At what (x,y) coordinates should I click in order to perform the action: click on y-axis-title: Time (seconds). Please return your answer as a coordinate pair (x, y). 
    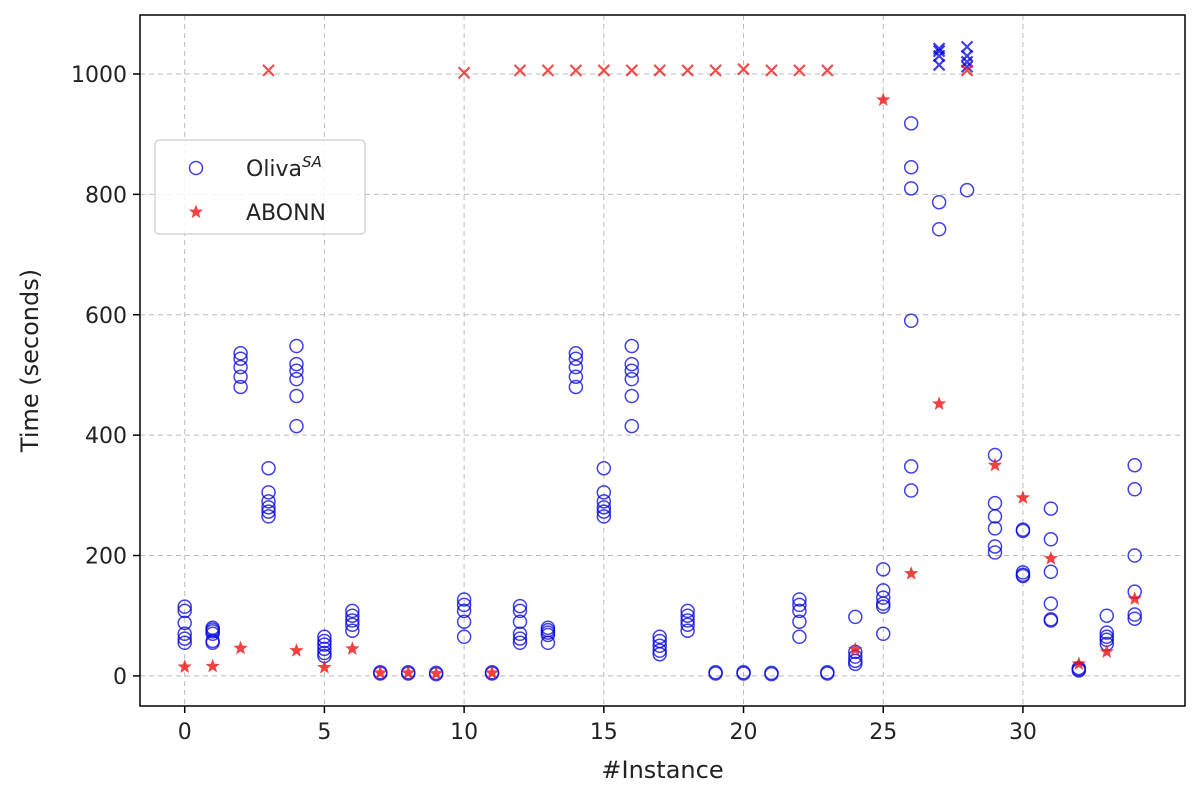
    Looking at the image, I should click on (30, 361).